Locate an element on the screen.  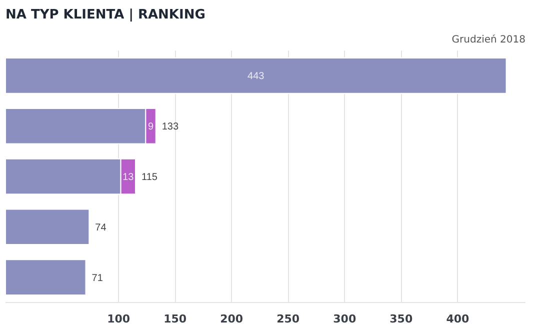
total-label: 115 is located at coordinates (150, 177).